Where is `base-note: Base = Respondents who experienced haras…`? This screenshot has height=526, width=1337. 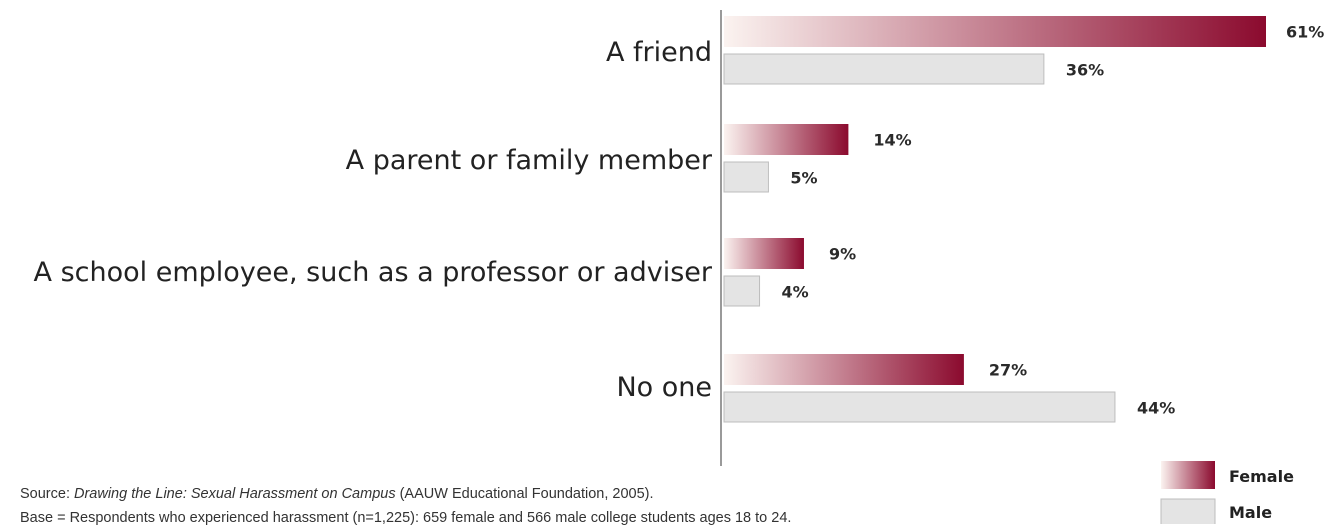
base-note: Base = Respondents who experienced haras… is located at coordinates (406, 518).